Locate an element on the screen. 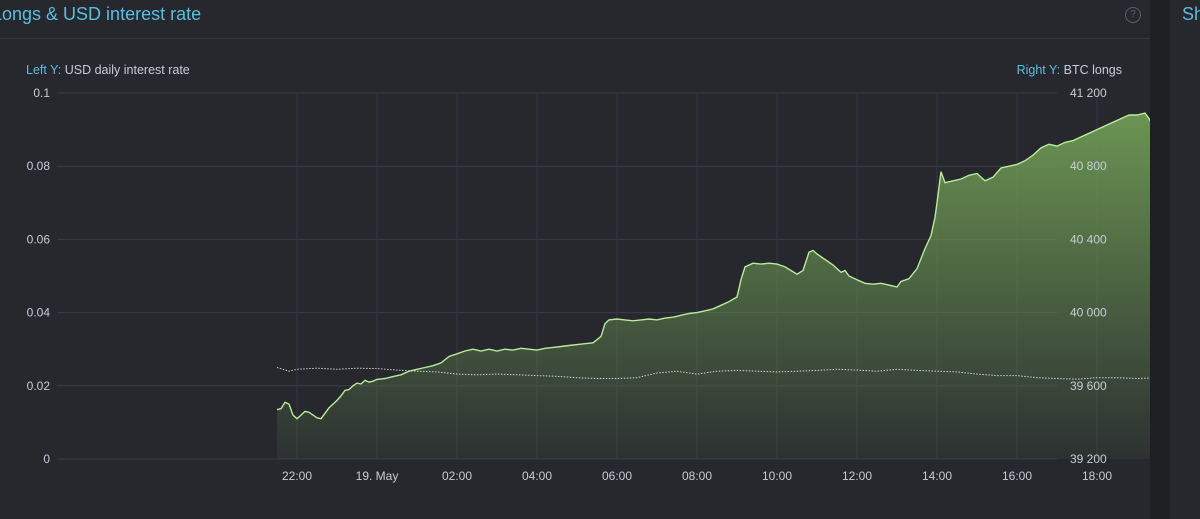 This screenshot has width=1200, height=519. right-tick-label: 41 200 is located at coordinates (1088, 93).